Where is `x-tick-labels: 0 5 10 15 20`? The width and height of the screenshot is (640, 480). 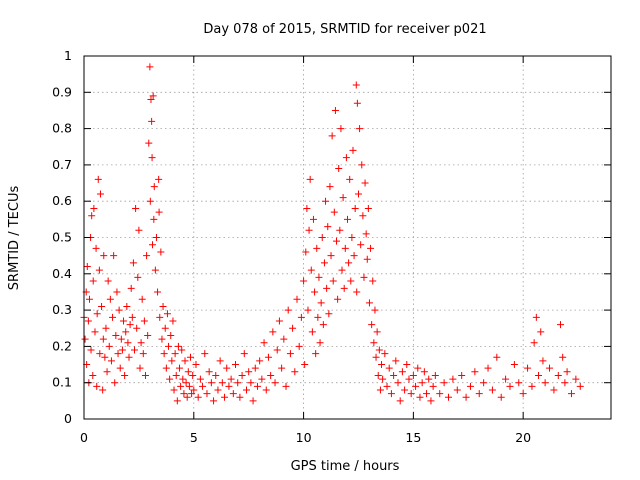
x-tick-labels: 0 5 10 15 20 is located at coordinates (305, 437).